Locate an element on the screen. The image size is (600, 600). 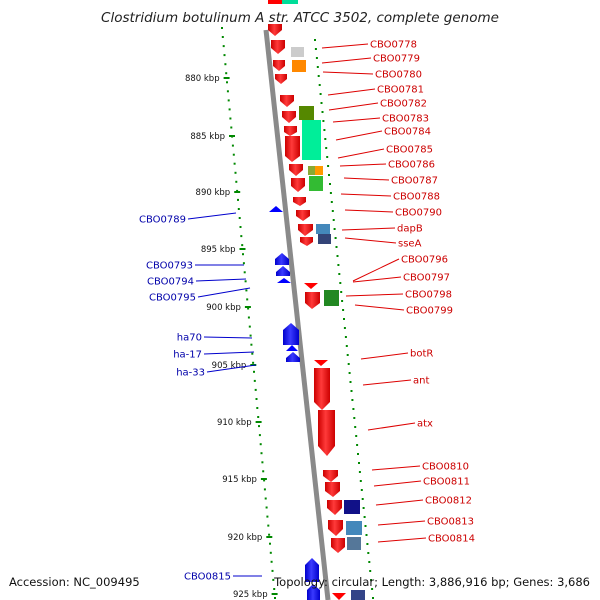
forward-gene-label: CBO0783 is located at coordinates (405, 119).